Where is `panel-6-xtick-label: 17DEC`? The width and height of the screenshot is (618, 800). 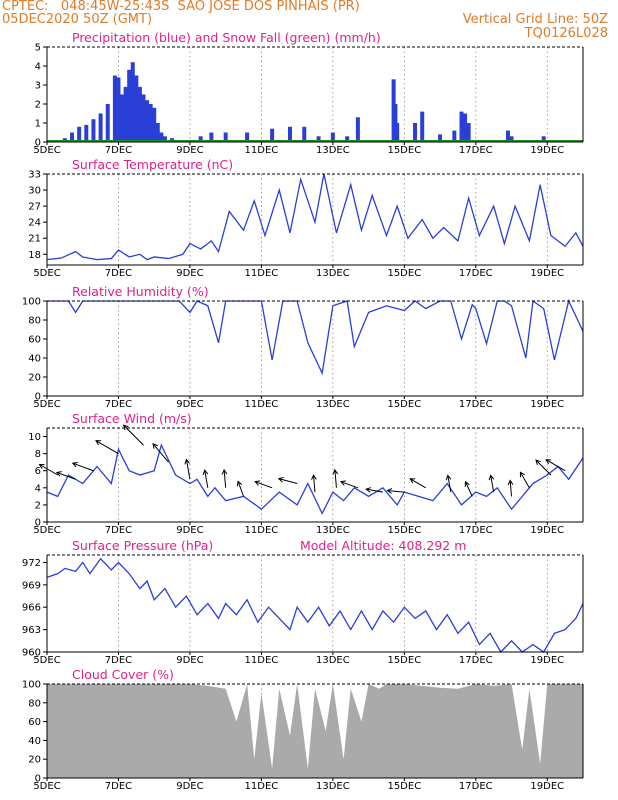
panel-6-xtick-label: 17DEC is located at coordinates (476, 786).